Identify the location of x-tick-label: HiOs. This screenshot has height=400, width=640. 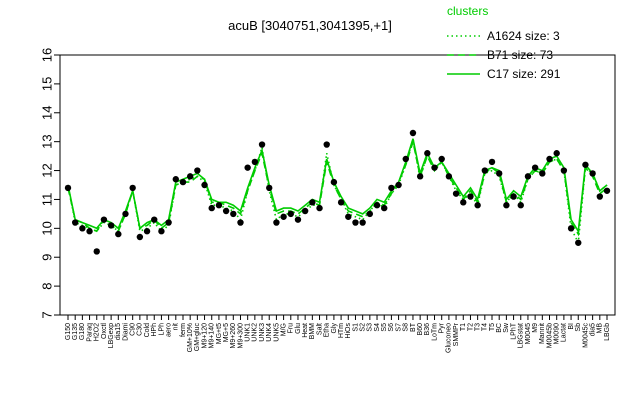
(348, 331).